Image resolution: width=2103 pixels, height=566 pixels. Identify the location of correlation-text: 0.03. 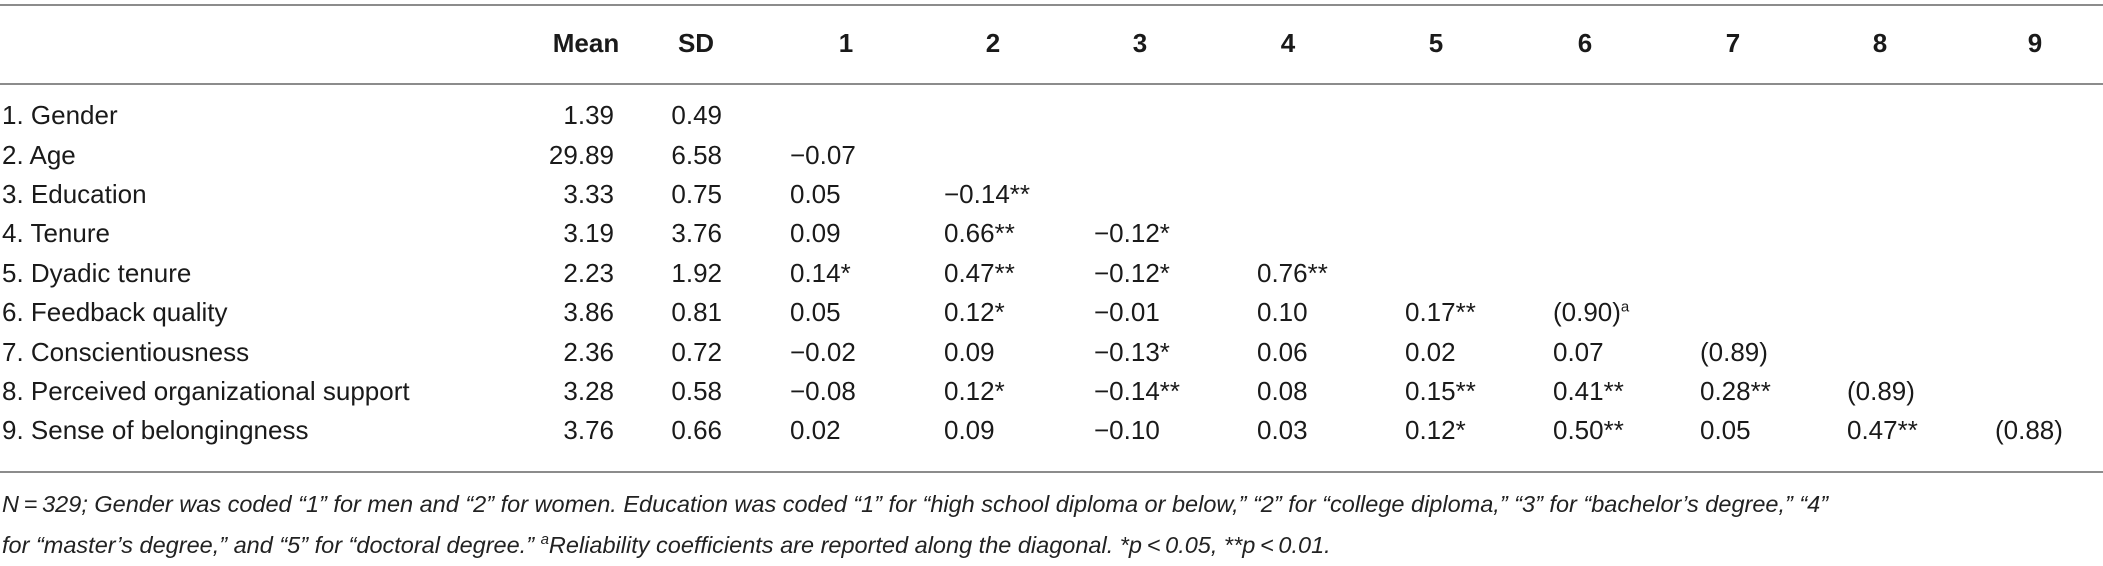
(1282, 430).